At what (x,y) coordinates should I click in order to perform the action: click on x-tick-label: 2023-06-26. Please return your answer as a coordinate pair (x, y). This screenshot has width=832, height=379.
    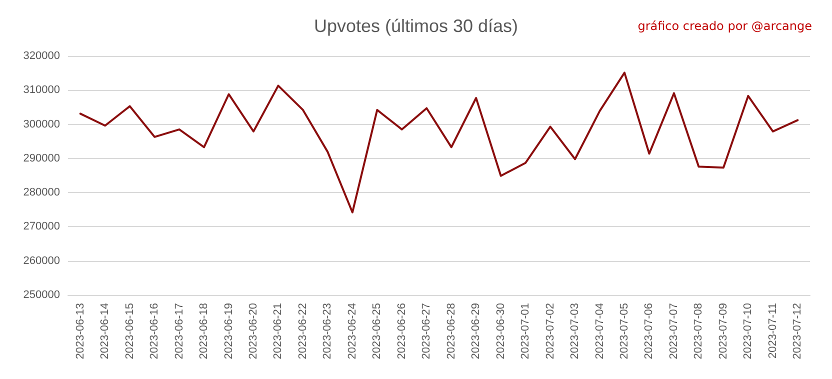
    Looking at the image, I should click on (402, 331).